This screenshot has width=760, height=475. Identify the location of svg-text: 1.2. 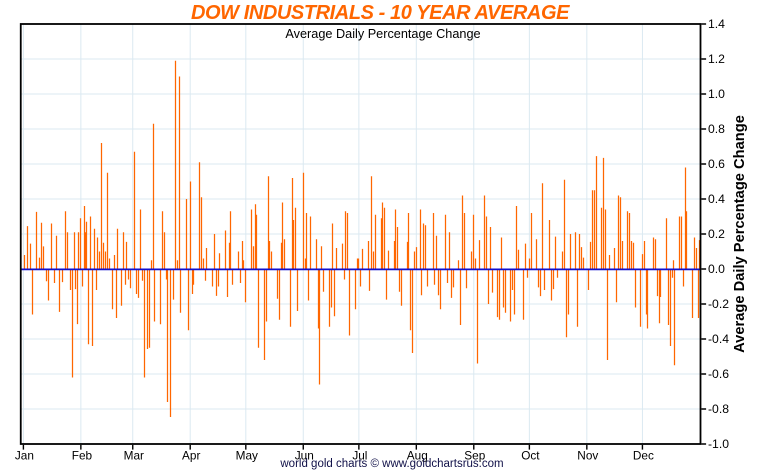
(716, 59).